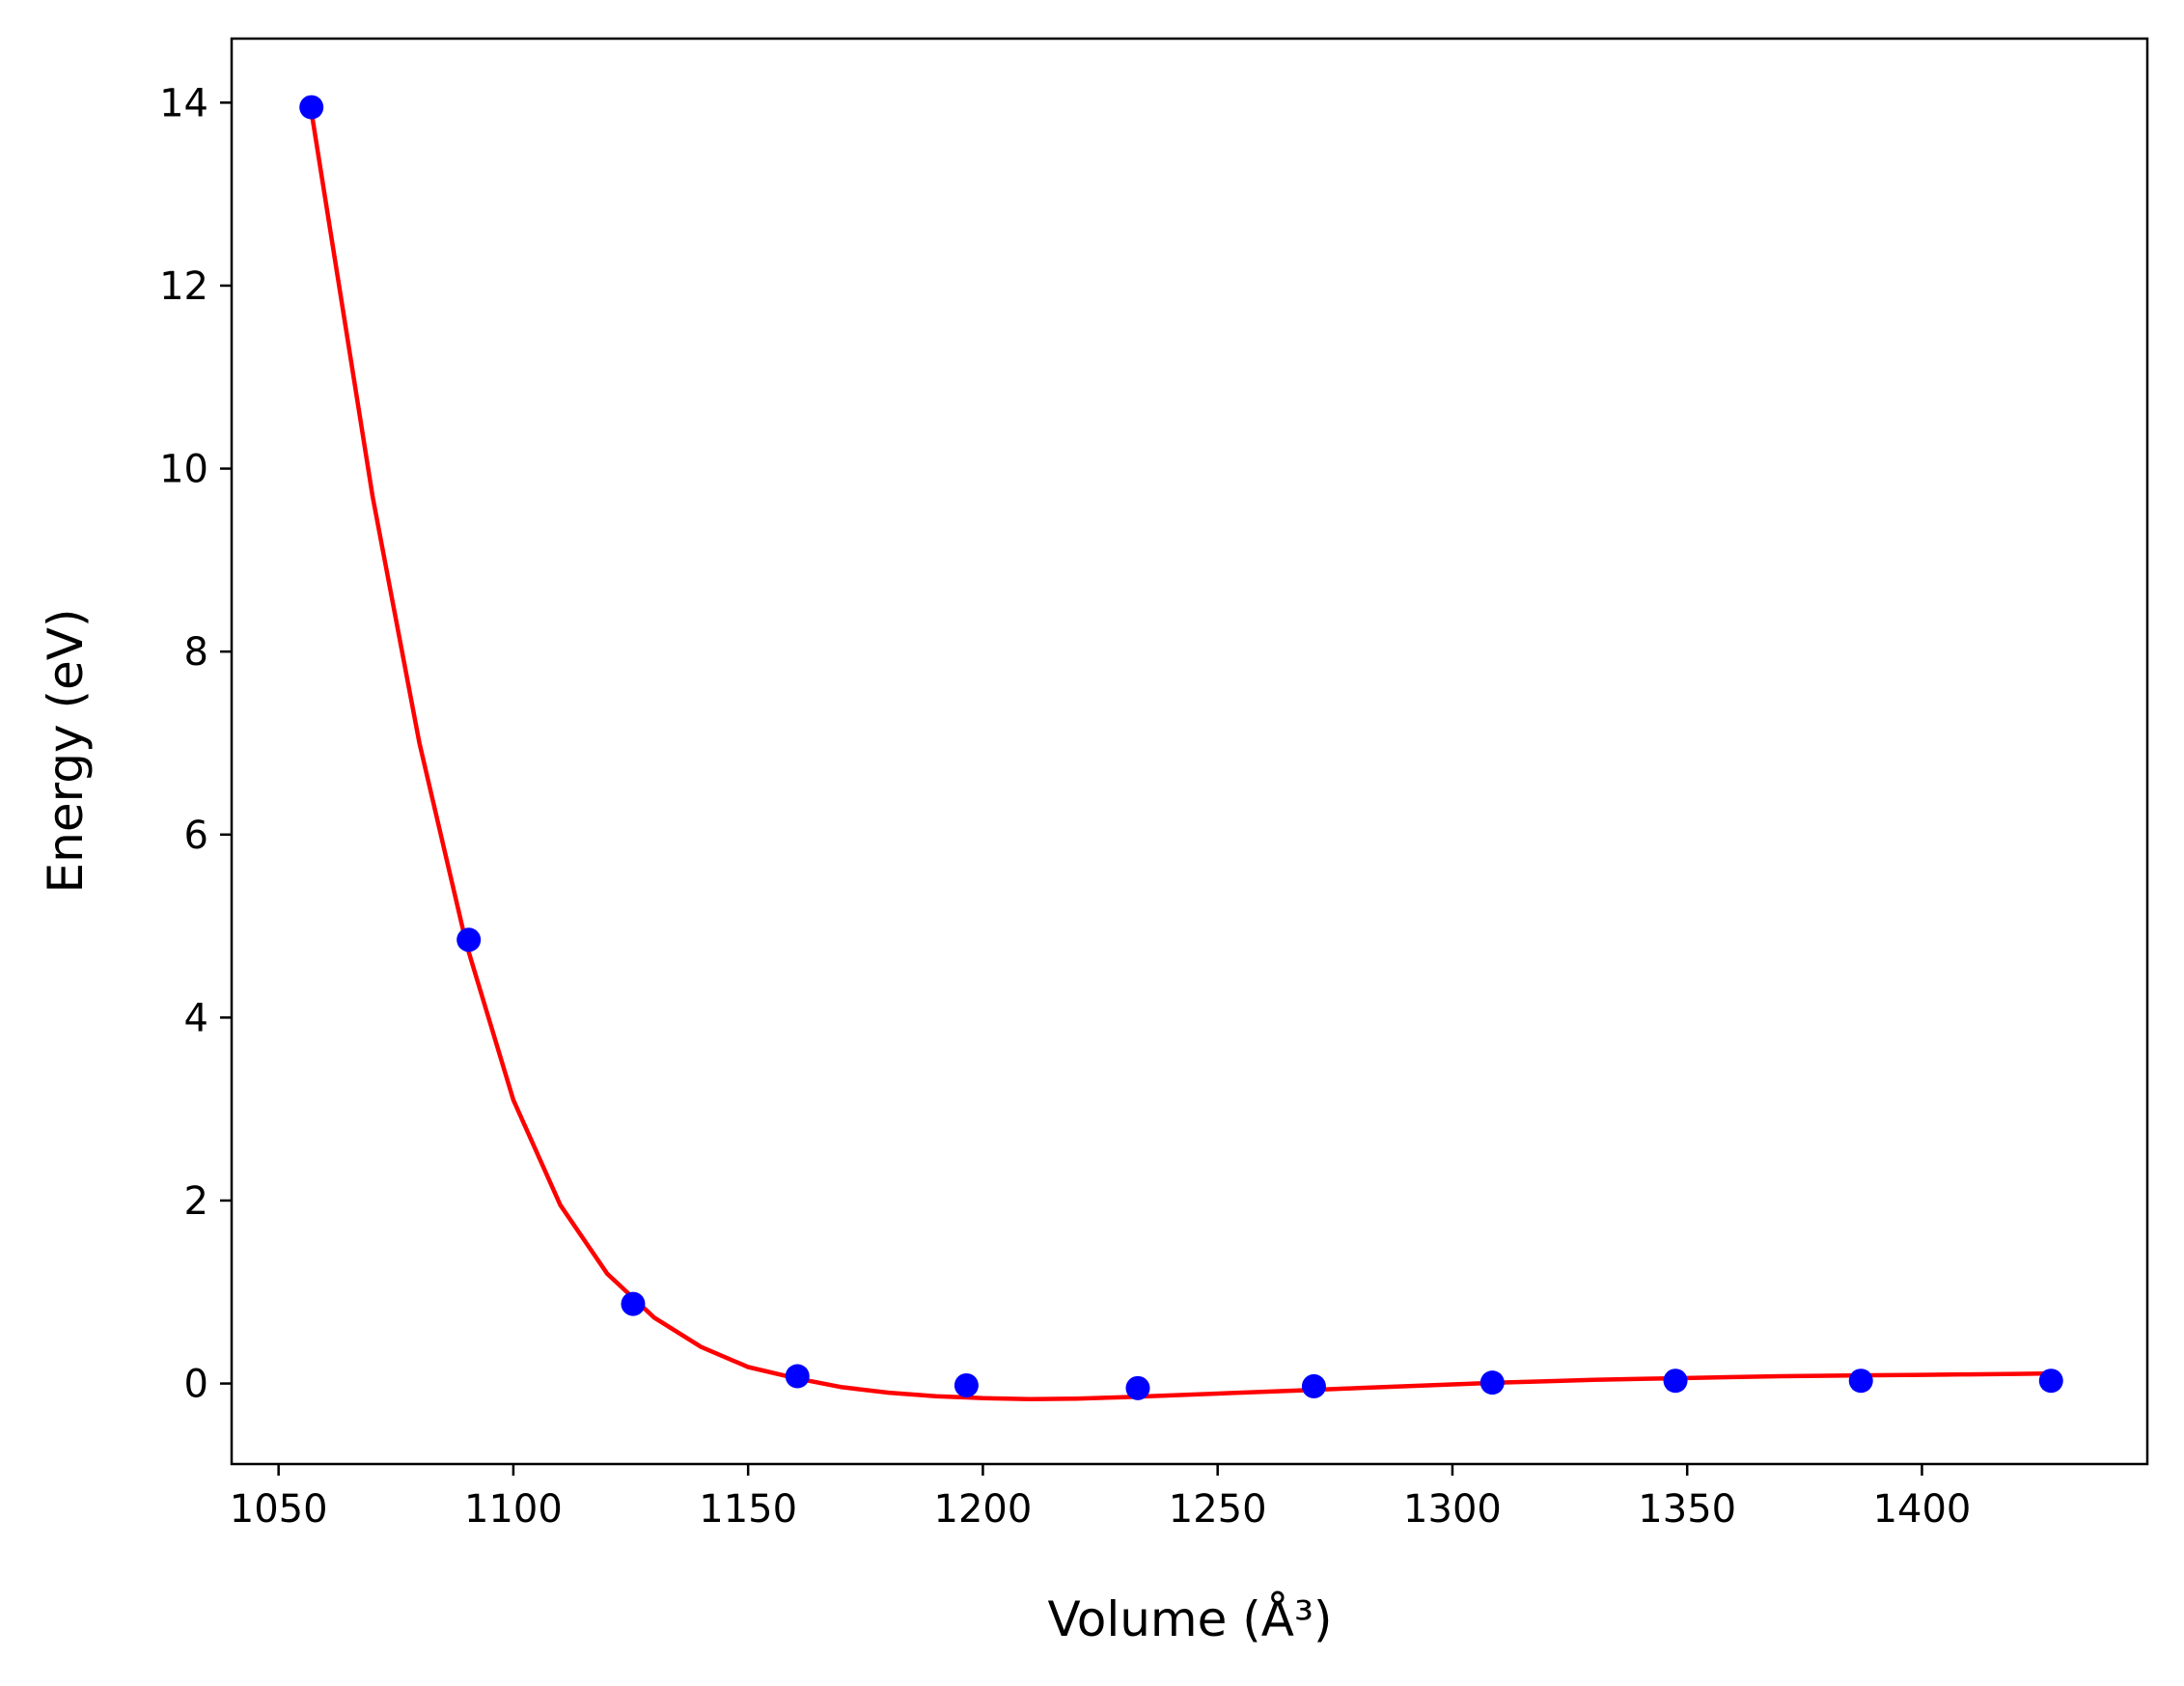 The image size is (2184, 1686). Describe the element at coordinates (196, 1018) in the screenshot. I see `y-tick-label: 4` at that location.